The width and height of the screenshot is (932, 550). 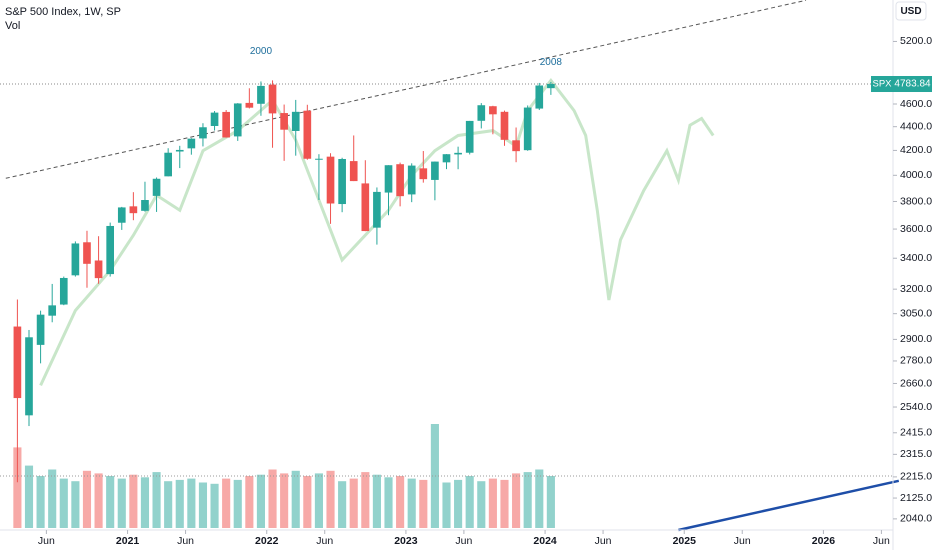 I want to click on currency-label: USD, so click(x=910, y=11).